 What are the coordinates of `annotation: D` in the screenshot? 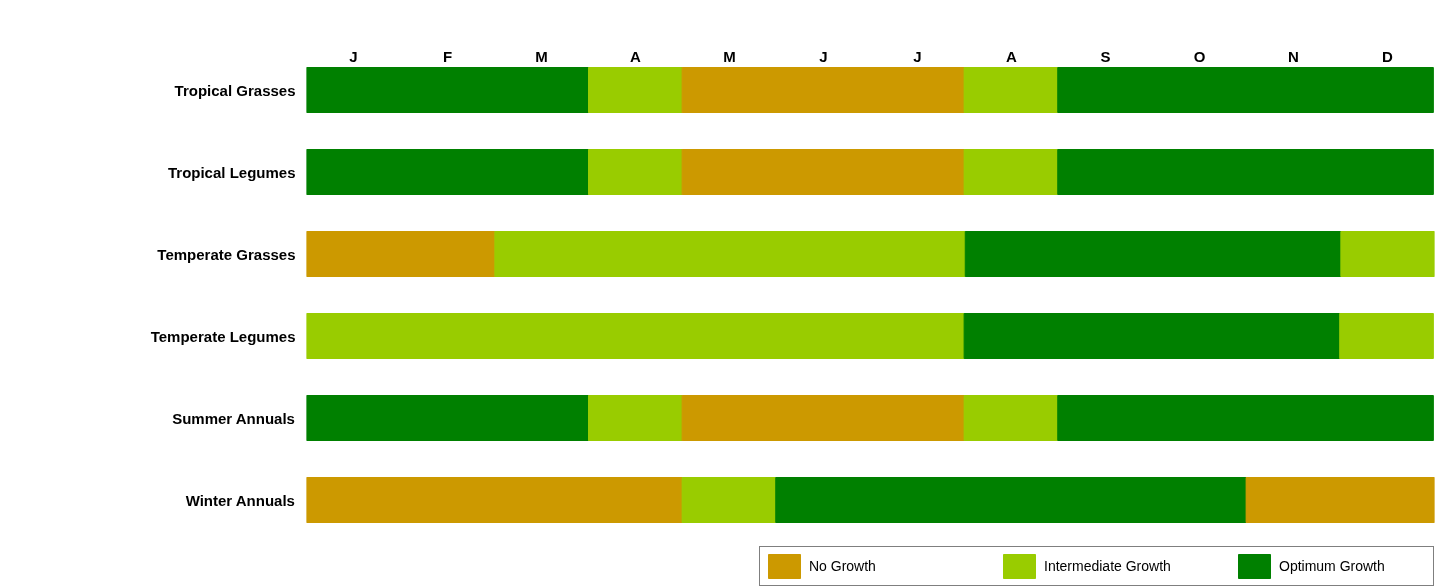 It's located at (1388, 56).